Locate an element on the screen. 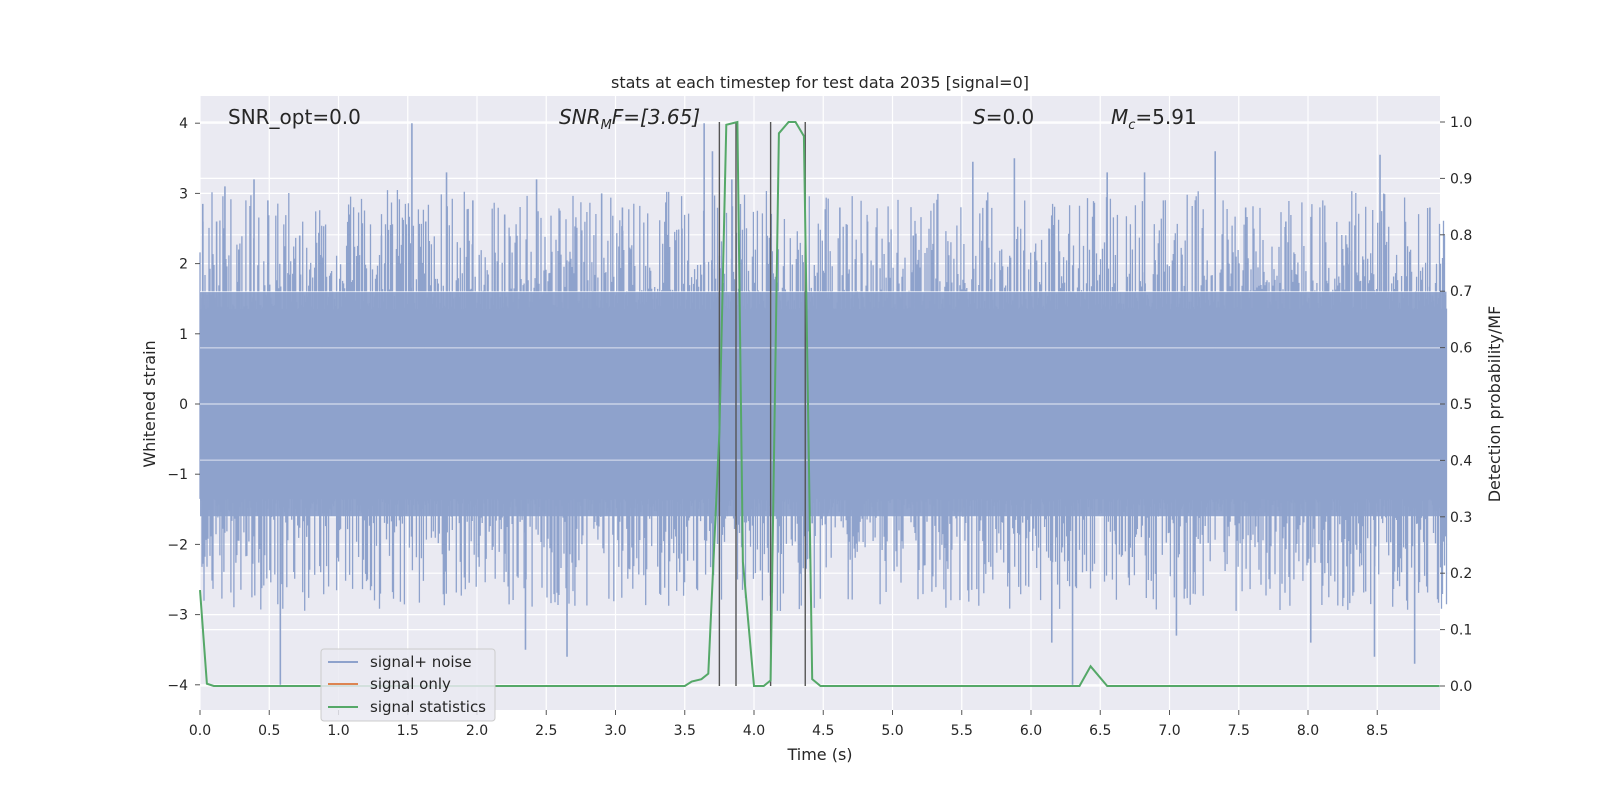 This screenshot has width=1600, height=800. y-right-axis-ticks: 1.0 0.9 0.8 0.7 0.6 0.5 0.4 0.3 0.2 0.1 0.0 is located at coordinates (1456, 405).